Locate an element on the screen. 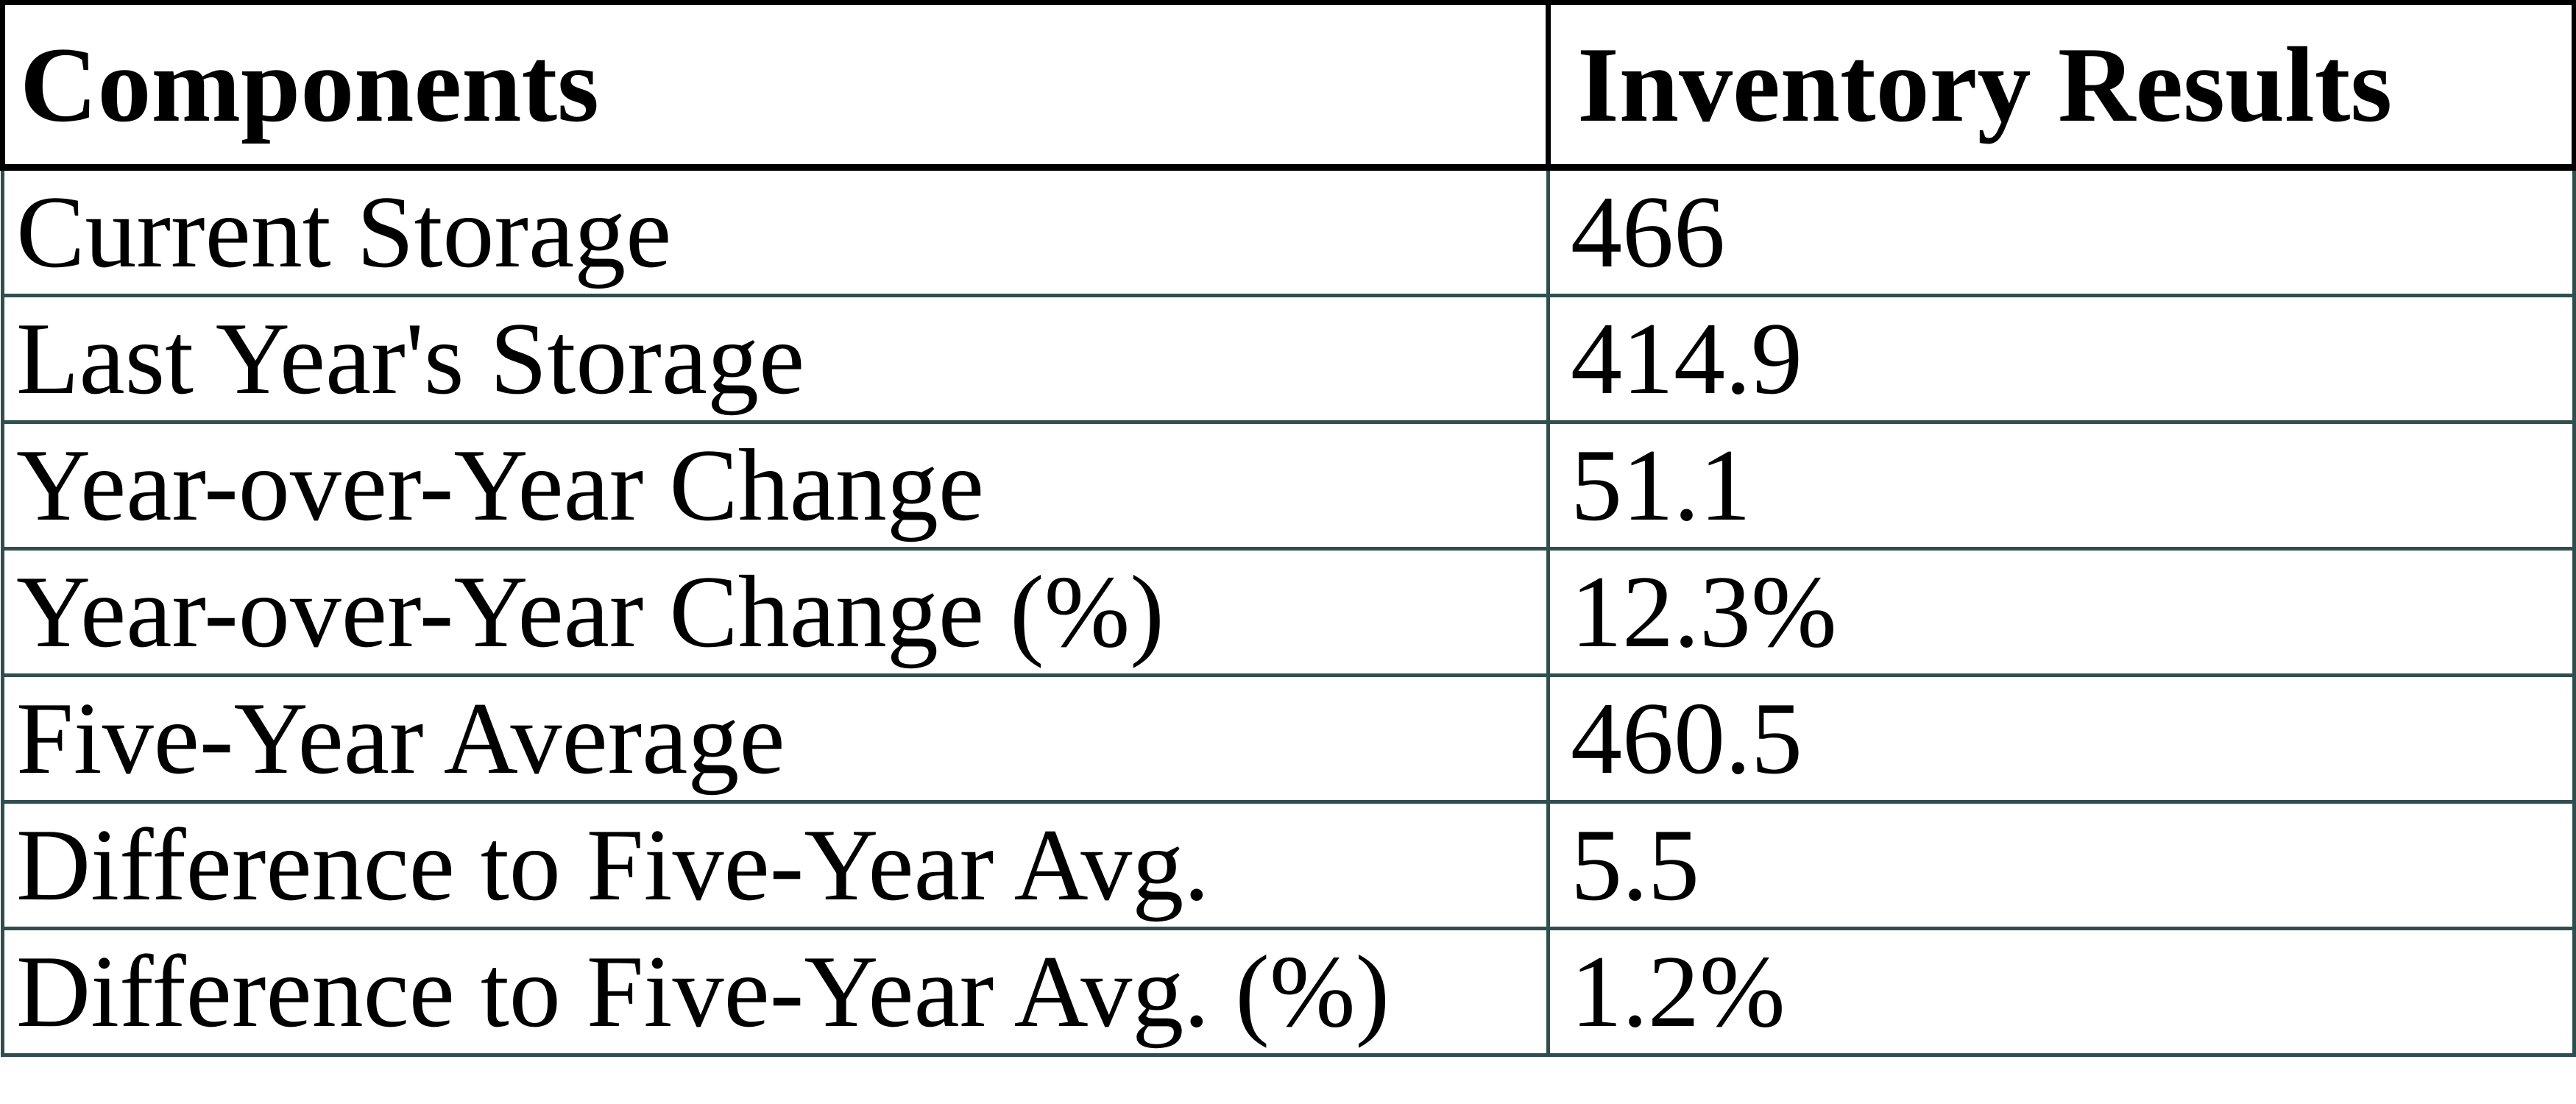 This screenshot has width=2576, height=1104. row-label-yoy-change: Year-over-Year Change is located at coordinates (775, 485).